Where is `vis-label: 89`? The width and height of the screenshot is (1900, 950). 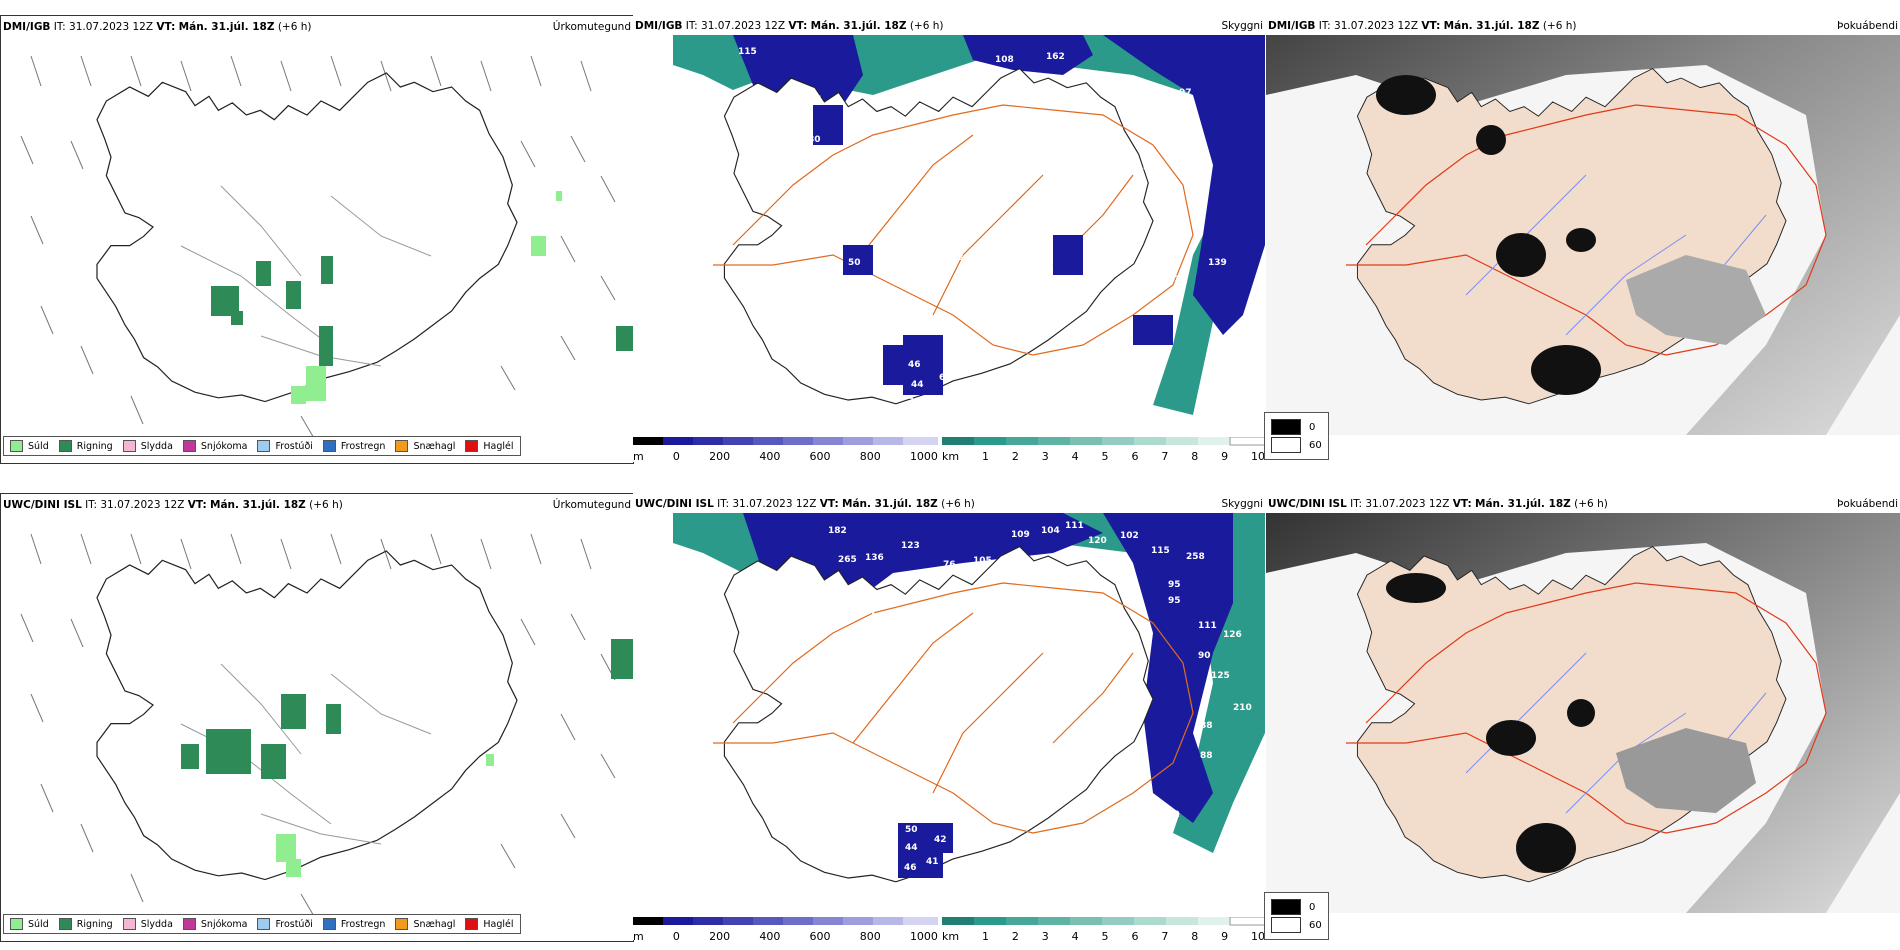
vis-label: 89 is located at coordinates (1192, 185).